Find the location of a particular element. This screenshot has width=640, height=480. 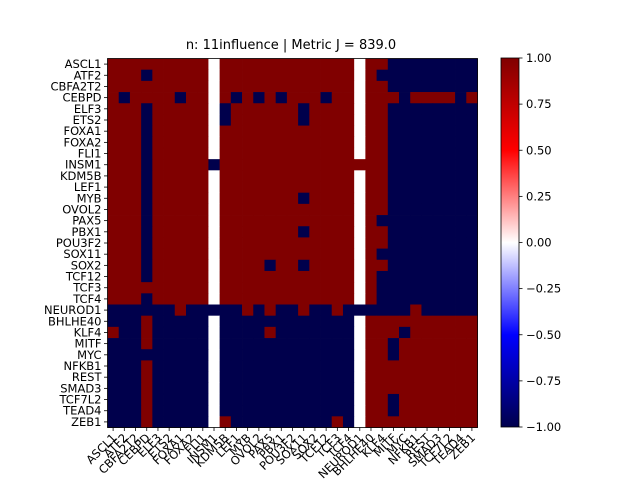

heatmap-cell-ASCL1-TCF3 is located at coordinates (337, 64).